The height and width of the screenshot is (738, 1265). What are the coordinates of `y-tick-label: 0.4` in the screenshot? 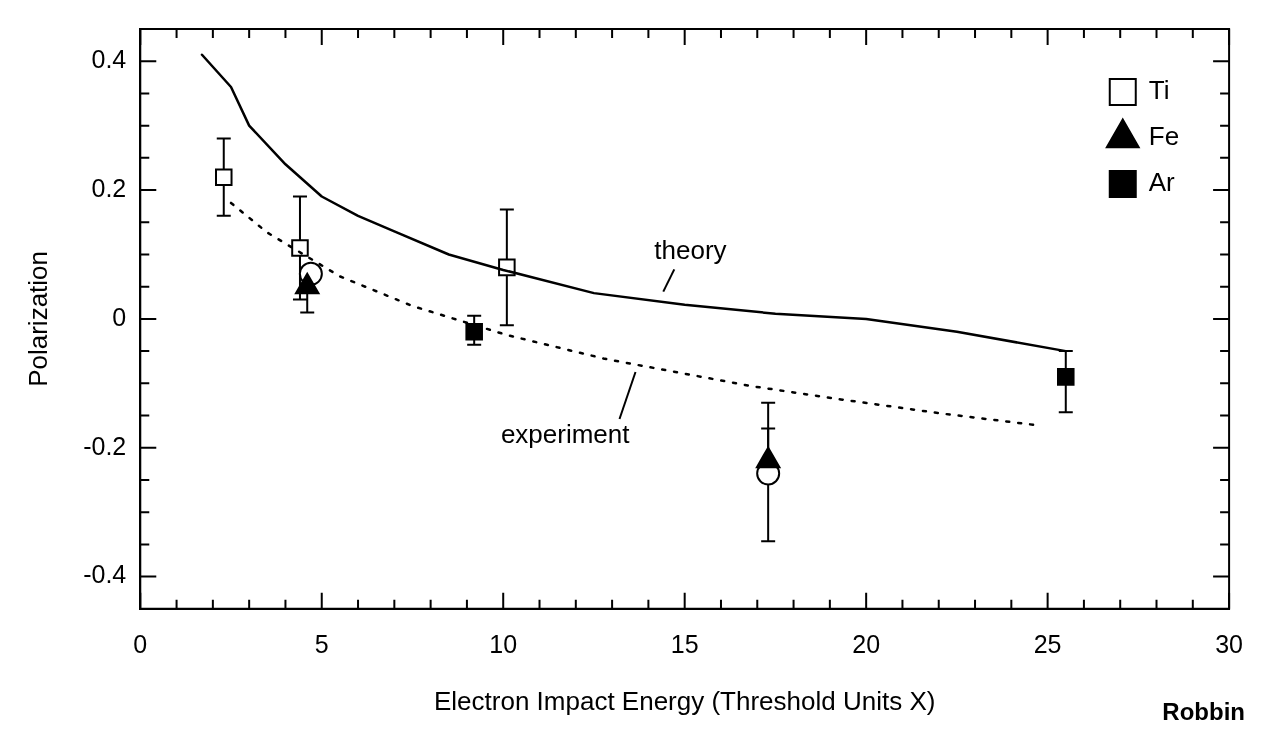 It's located at (109, 59).